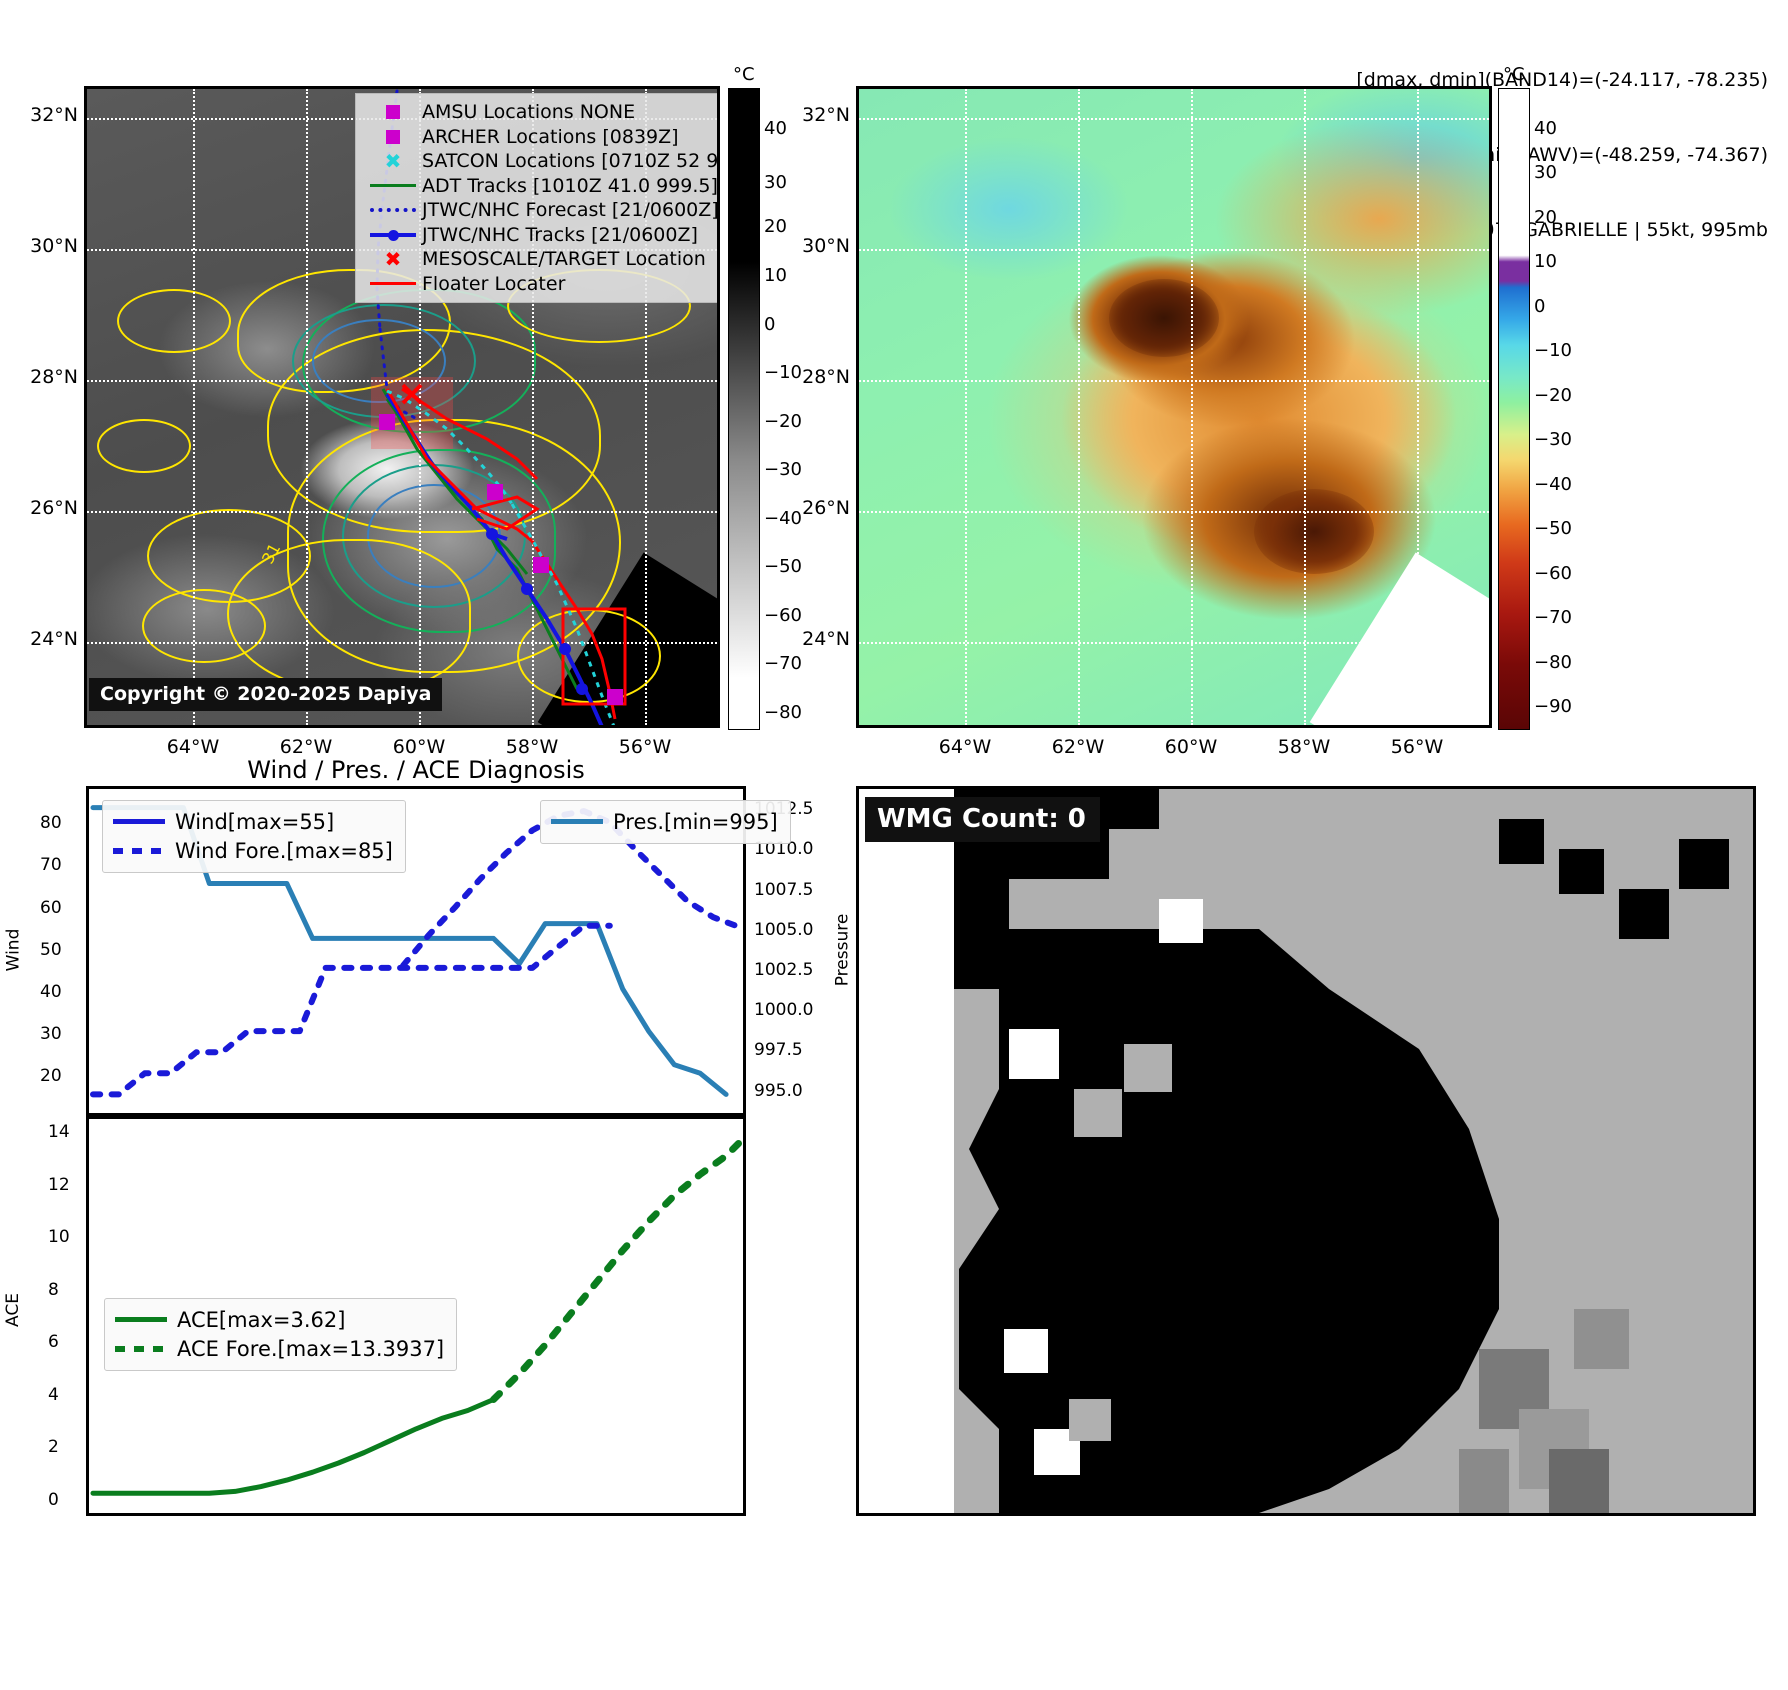 This screenshot has width=1788, height=1690. What do you see at coordinates (1553, 484) in the screenshot?
I see `colorbar-tick: −40` at bounding box center [1553, 484].